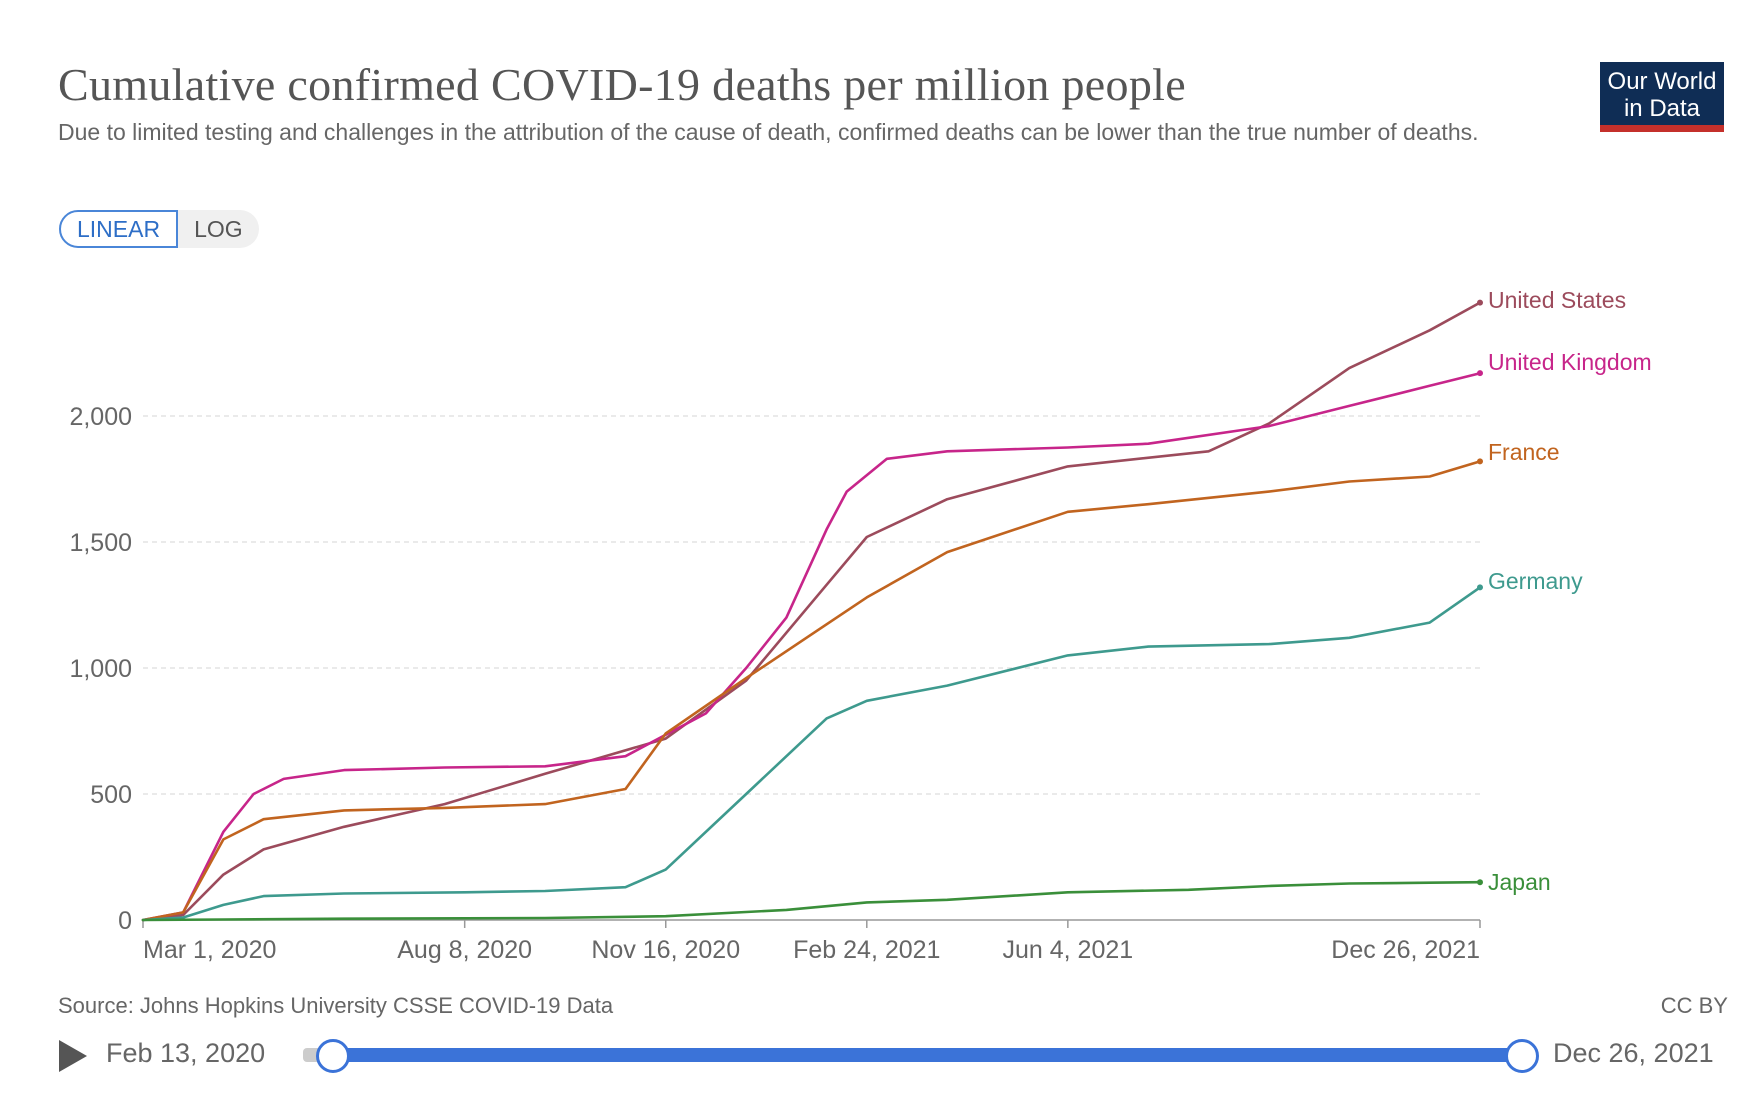 This screenshot has height=1112, width=1750. Describe the element at coordinates (111, 795) in the screenshot. I see `y-tick-label: 500` at that location.